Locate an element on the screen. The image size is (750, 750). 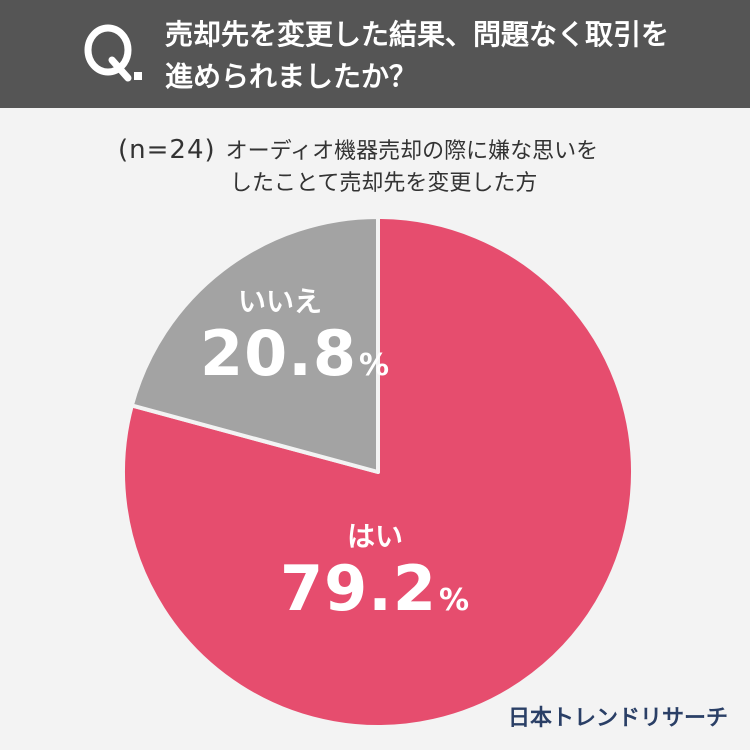
question-line-2: 進められましたか？ is located at coordinates (291, 76).